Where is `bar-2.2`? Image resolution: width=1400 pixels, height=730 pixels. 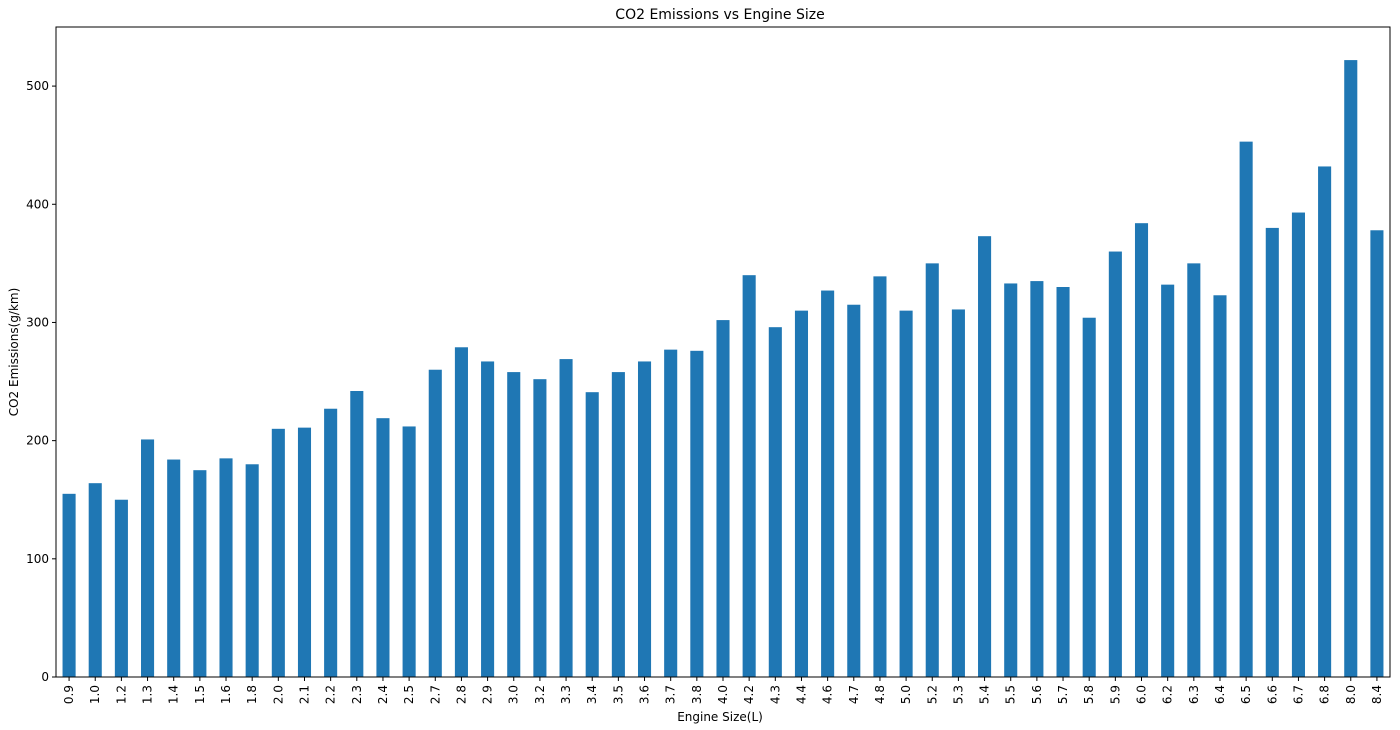
bar-2.2 is located at coordinates (331, 542).